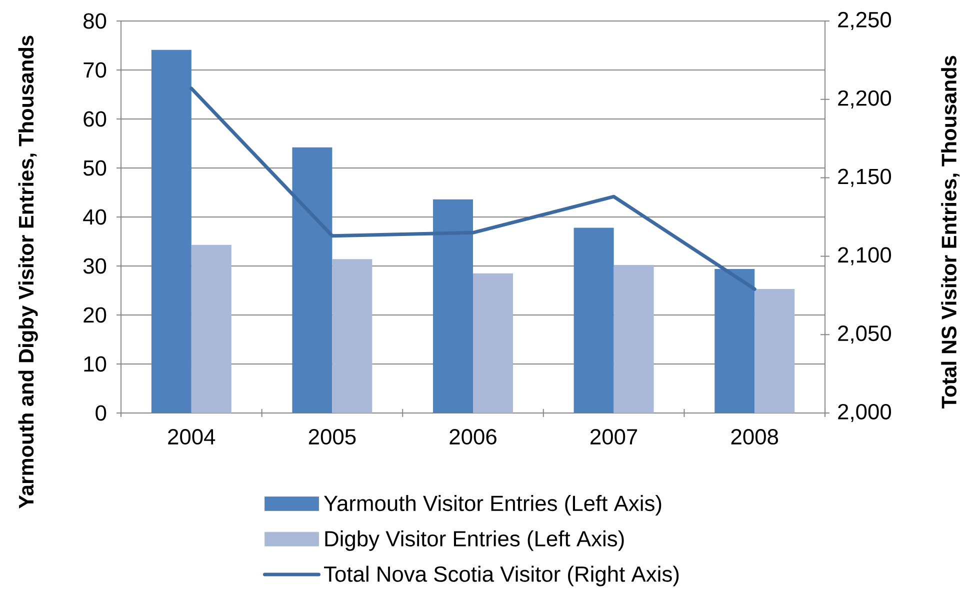 The height and width of the screenshot is (616, 960). Describe the element at coordinates (865, 256) in the screenshot. I see `y2-tick-label: 2,100` at that location.